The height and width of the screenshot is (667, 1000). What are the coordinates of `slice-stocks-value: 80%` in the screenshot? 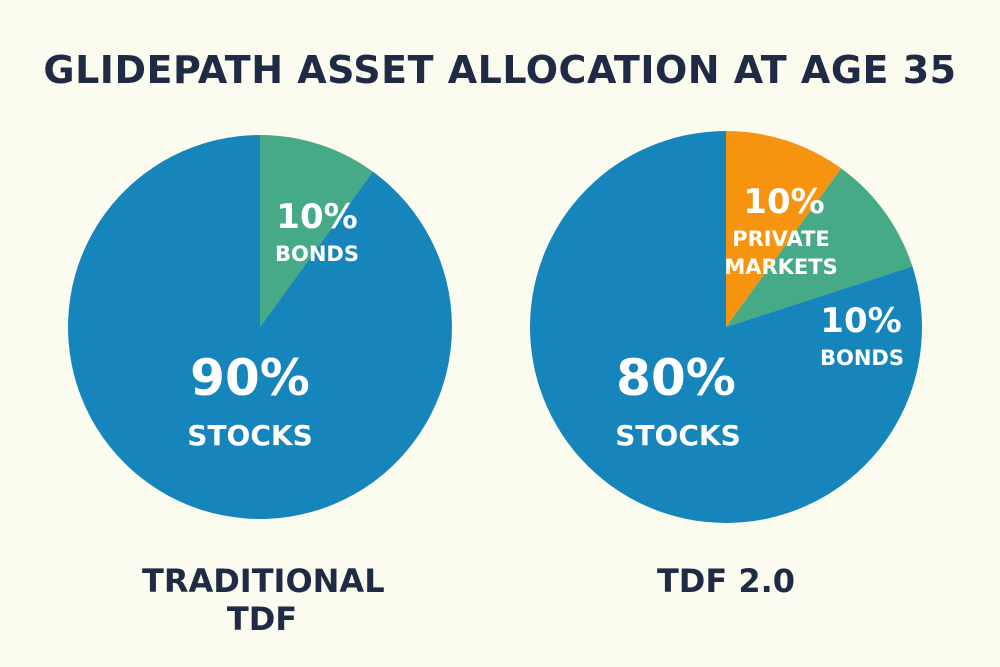 It's located at (676, 378).